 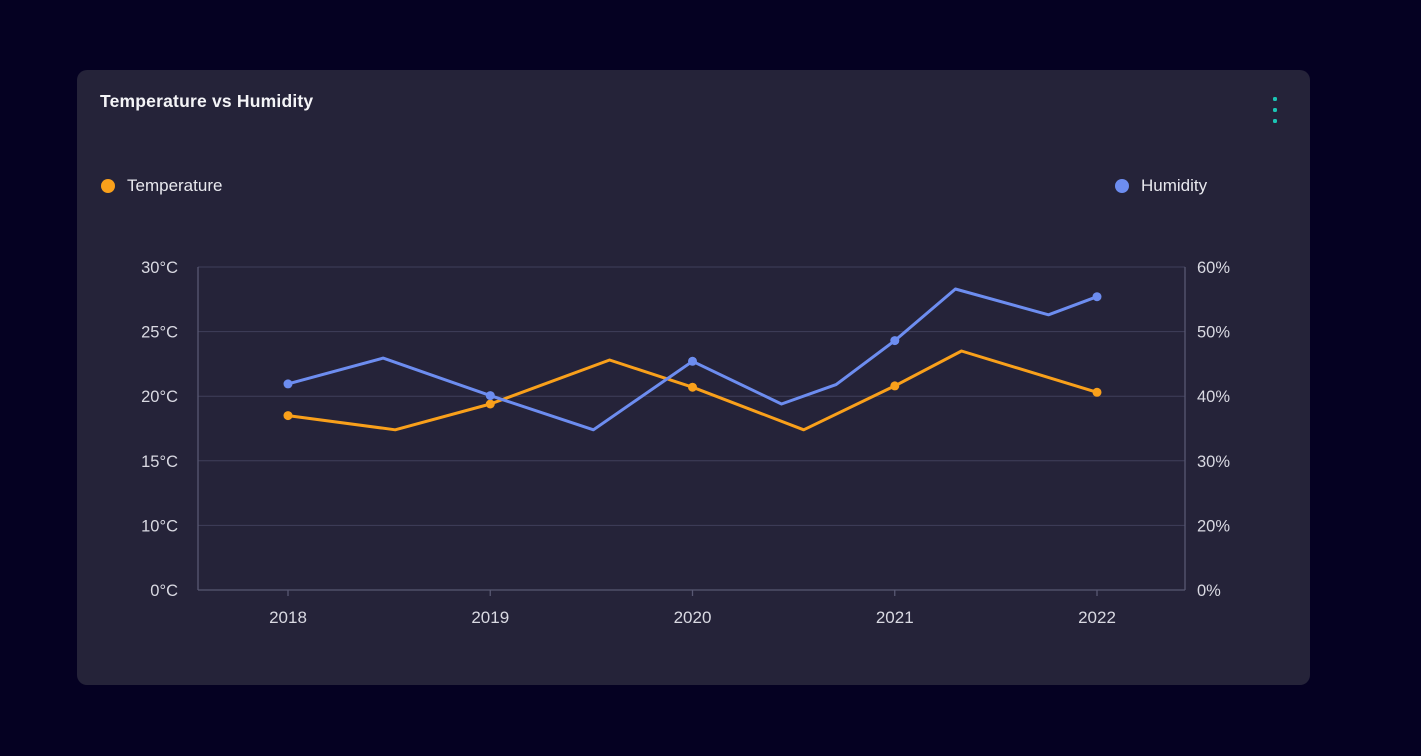 I want to click on temperature-legend-dot-icon, so click(x=108, y=186).